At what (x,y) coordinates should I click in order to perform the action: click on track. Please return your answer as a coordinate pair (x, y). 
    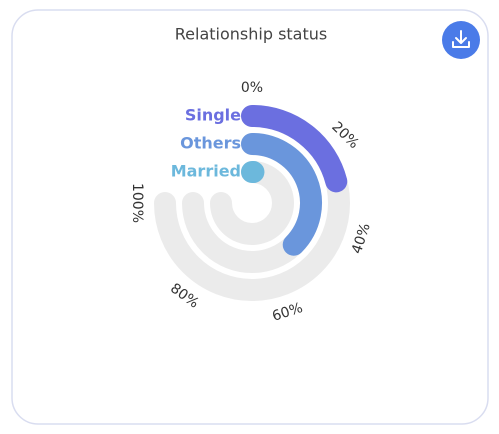
    Looking at the image, I should click on (252, 203).